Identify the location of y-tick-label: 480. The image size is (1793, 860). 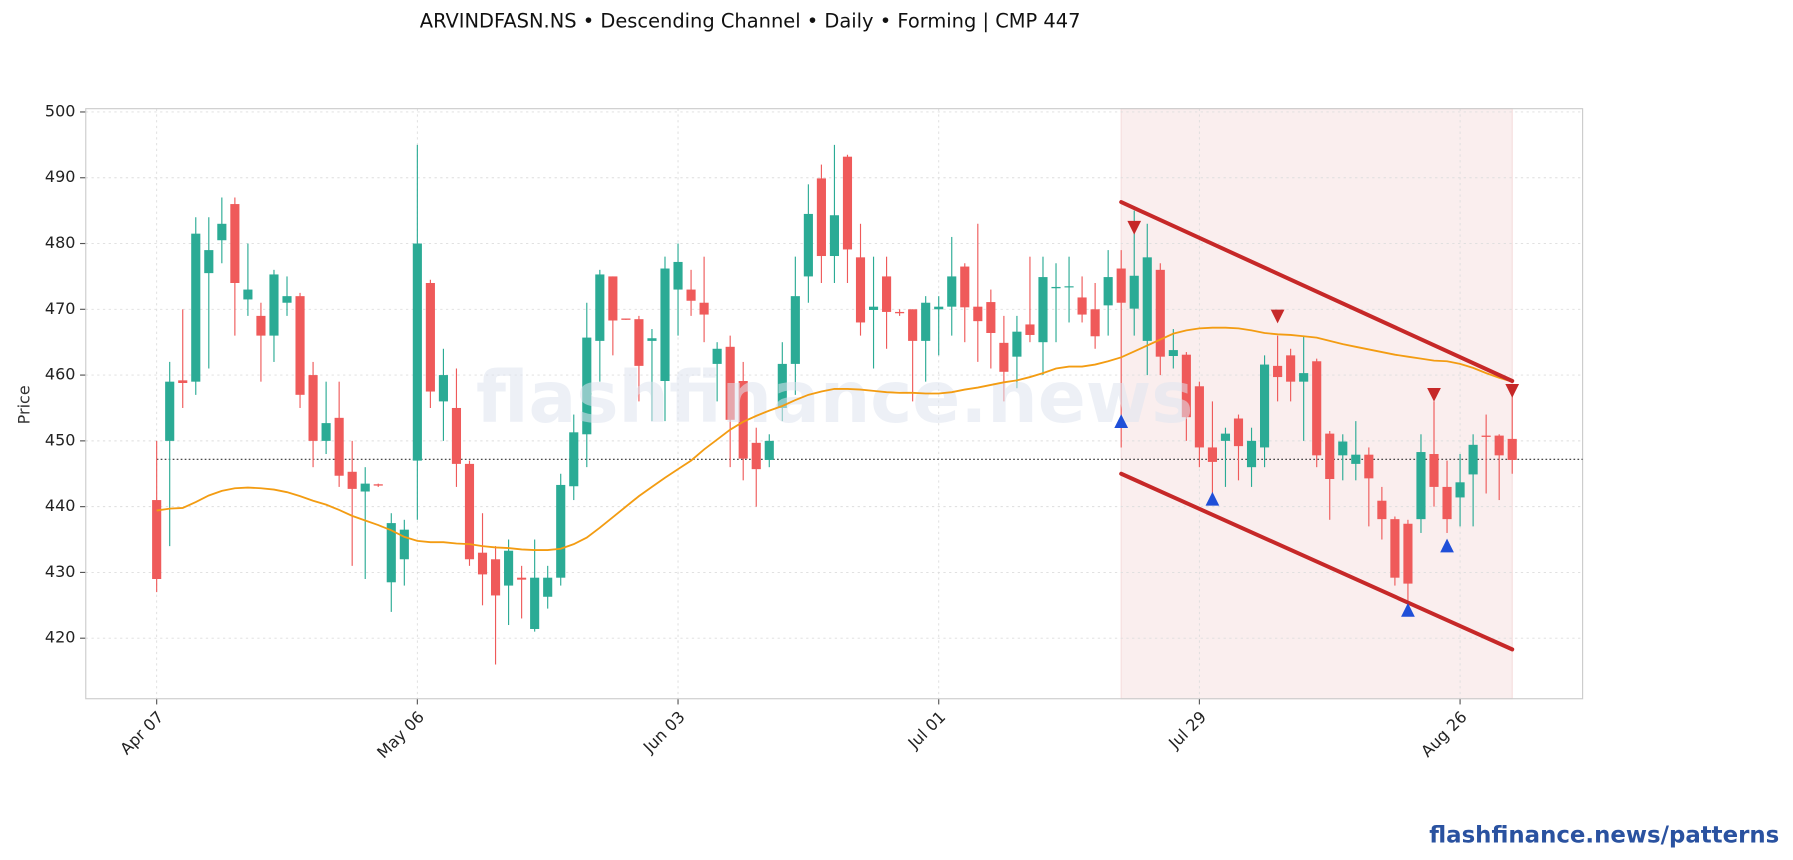
(60, 242).